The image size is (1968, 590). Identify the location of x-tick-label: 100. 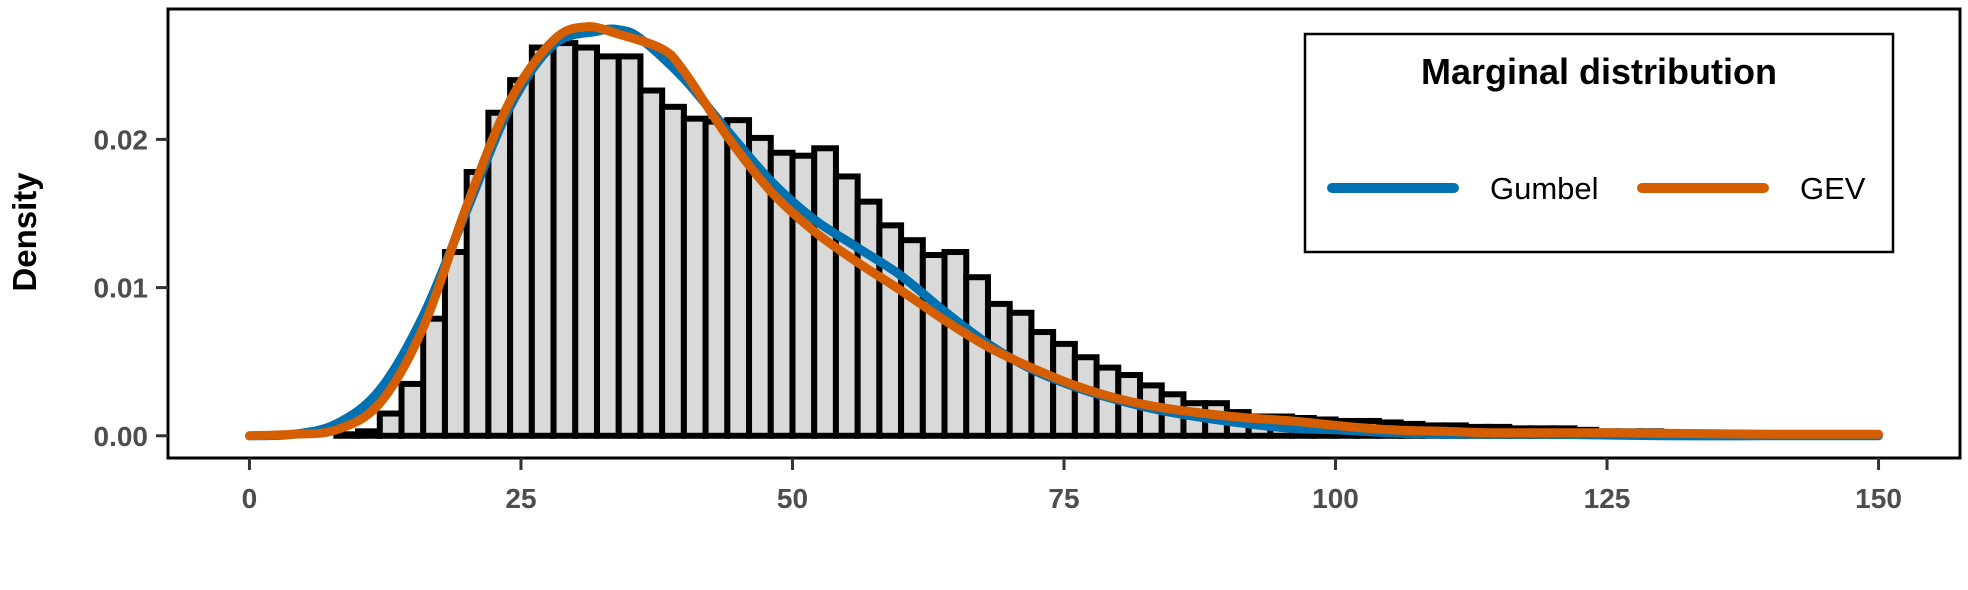
(1335, 498).